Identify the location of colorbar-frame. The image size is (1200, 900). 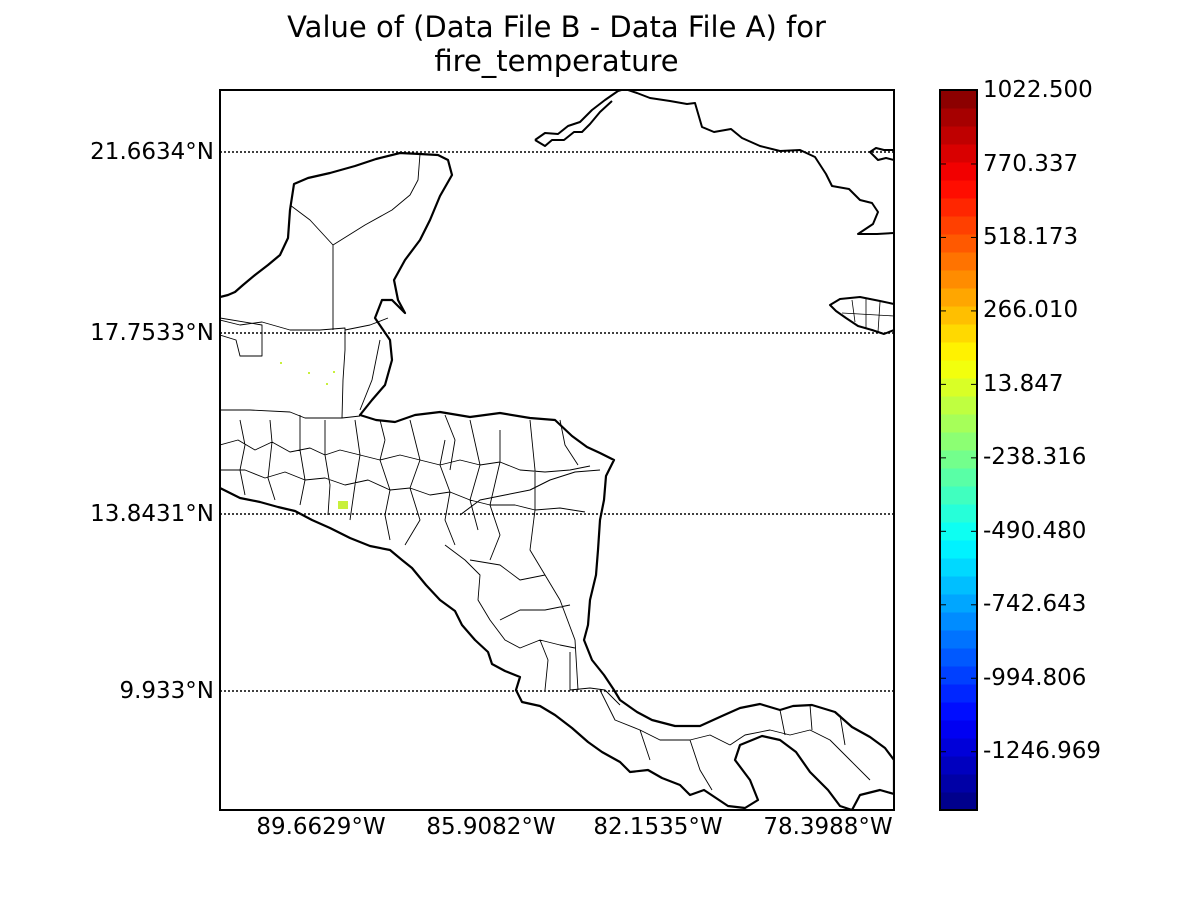
(958, 450).